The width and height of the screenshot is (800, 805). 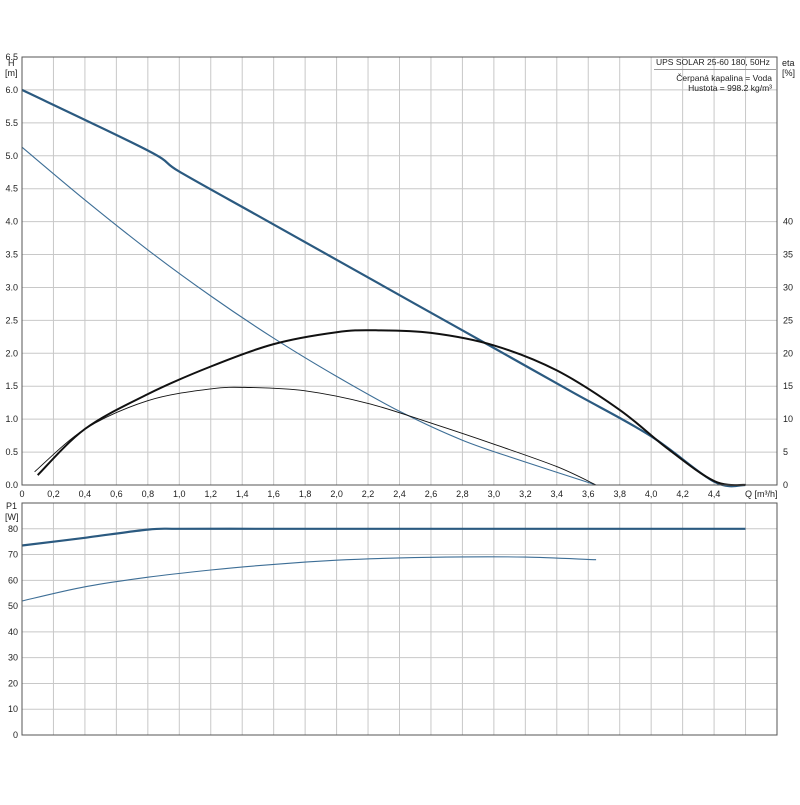 I want to click on power-series, so click(x=383, y=564).